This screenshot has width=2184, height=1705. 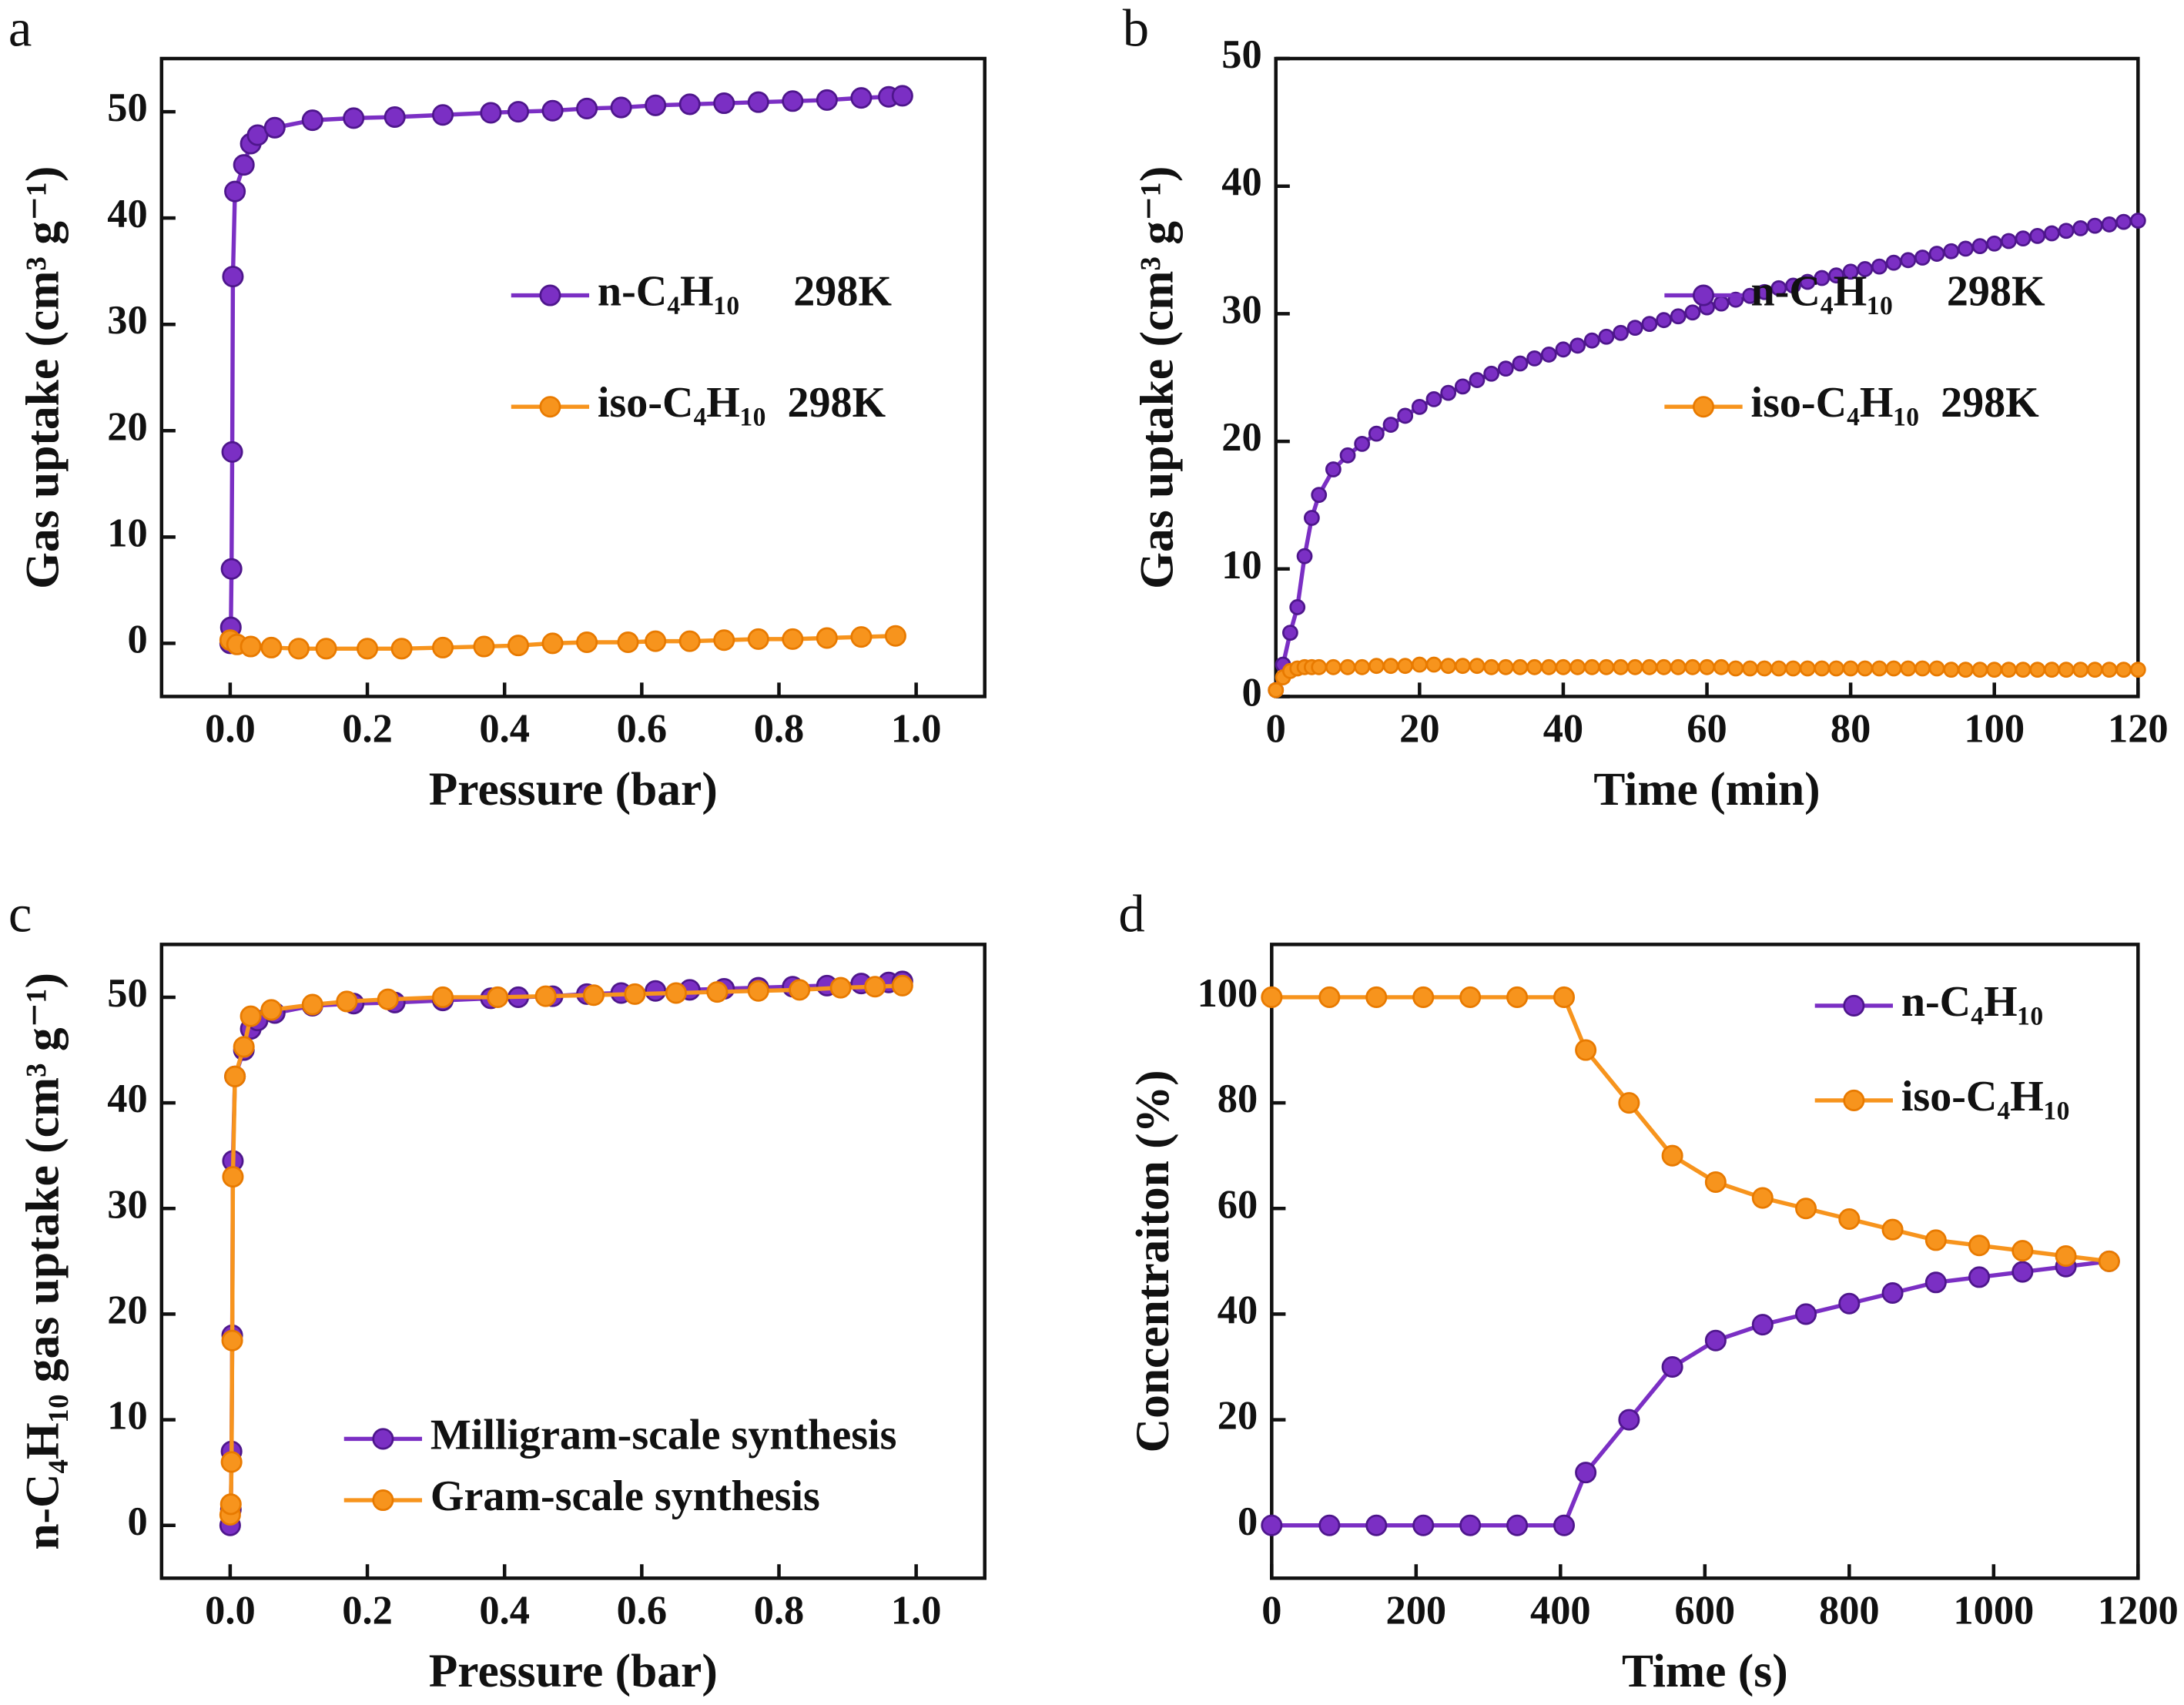 What do you see at coordinates (1986, 1096) in the screenshot?
I see `legend-label: iso-C₄H₁₀` at bounding box center [1986, 1096].